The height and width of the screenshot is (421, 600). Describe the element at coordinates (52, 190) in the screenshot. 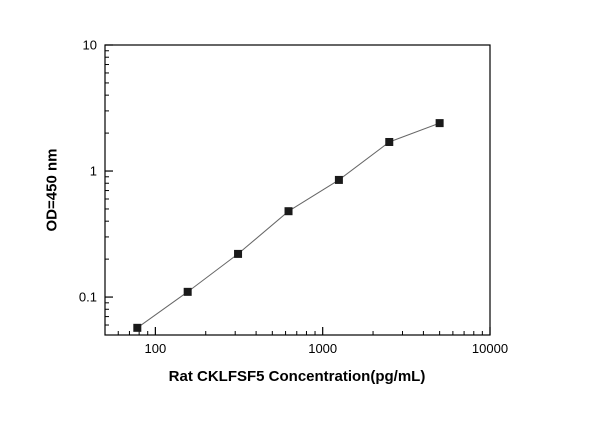

I see `y-axis-title: OD=450 nm` at that location.